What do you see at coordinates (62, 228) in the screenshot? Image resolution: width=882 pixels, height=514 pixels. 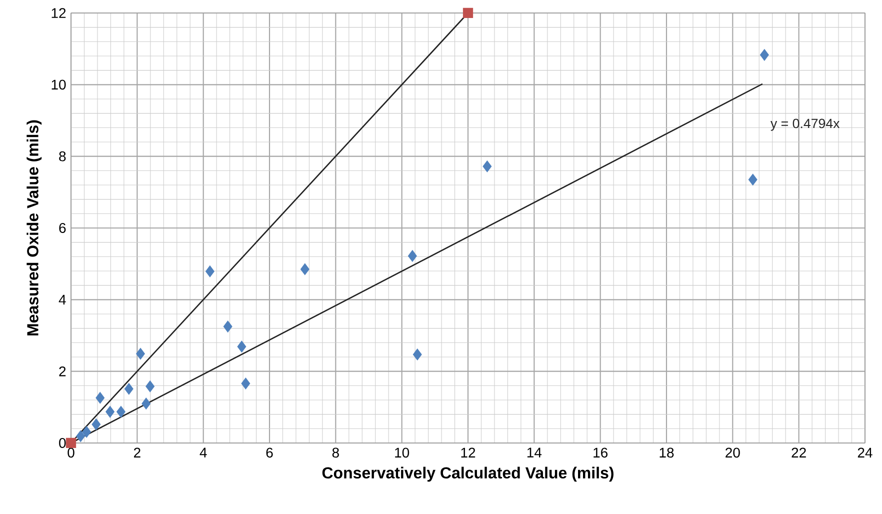 I see `y-tick-label: 6` at bounding box center [62, 228].